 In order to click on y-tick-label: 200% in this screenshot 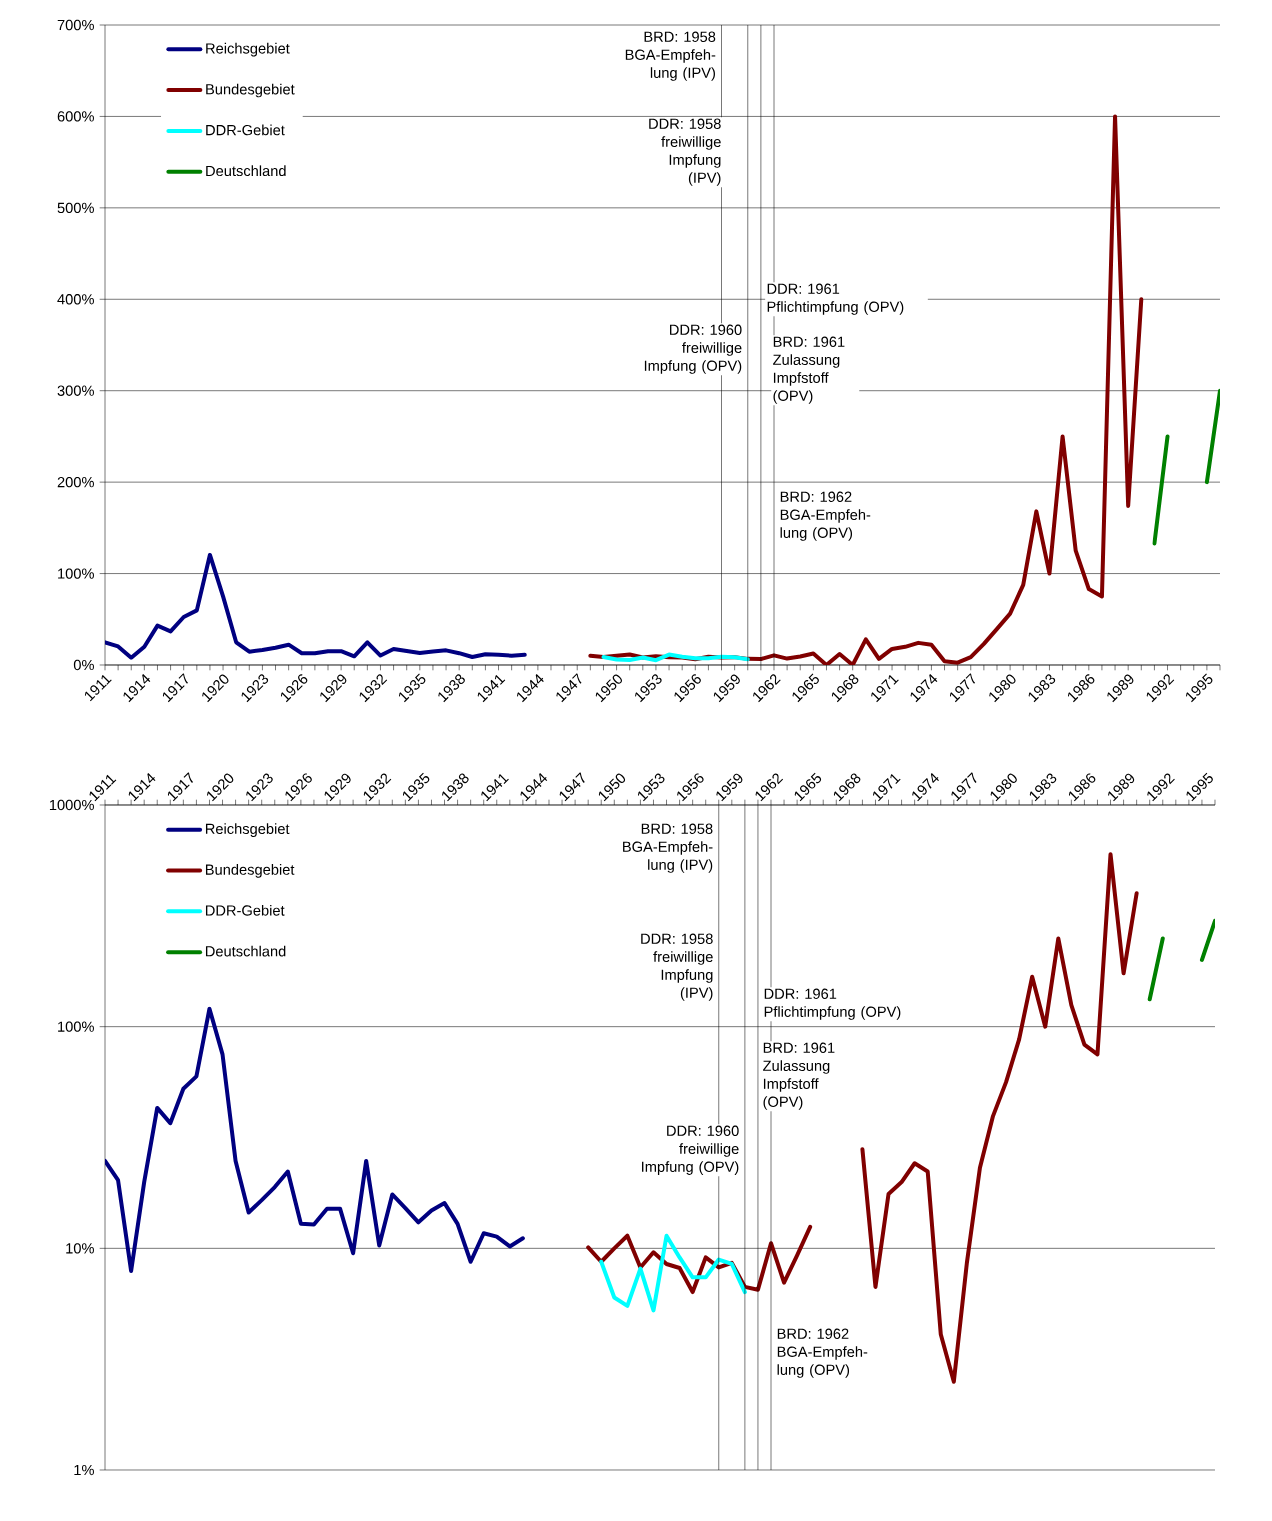, I will do `click(75, 482)`.